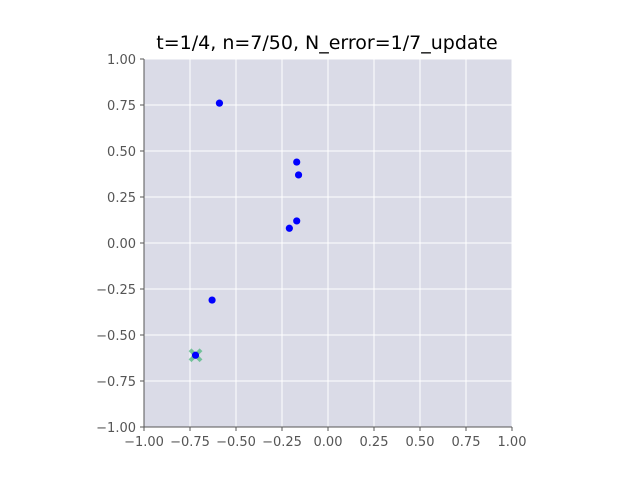 Image resolution: width=640 pixels, height=480 pixels. Describe the element at coordinates (466, 442) in the screenshot. I see `x-tick-label: 0.75` at that location.